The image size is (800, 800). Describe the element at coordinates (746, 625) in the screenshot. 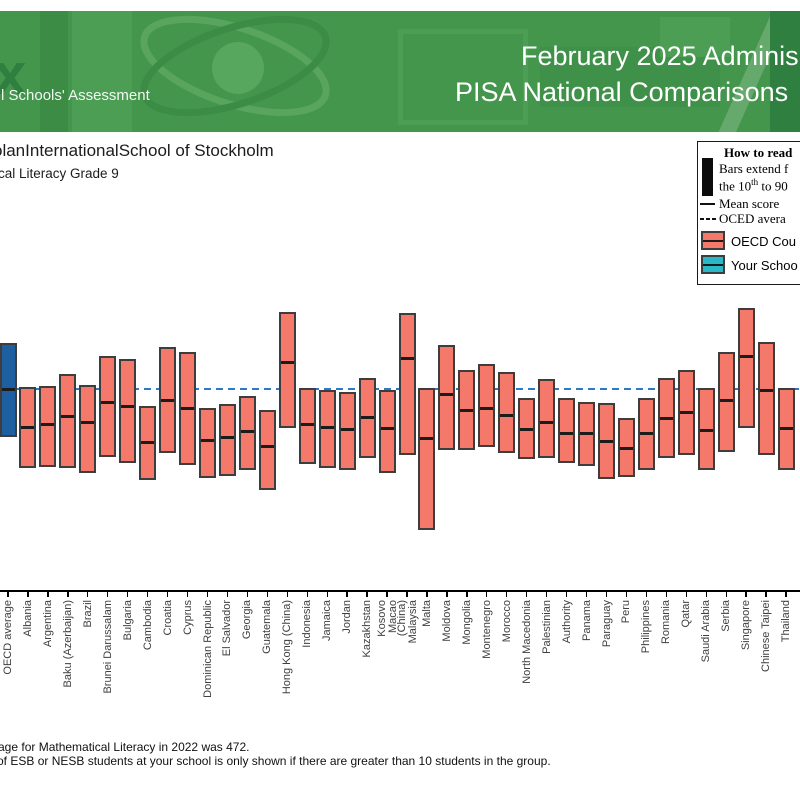

I see `x-axis-label: Singapore` at that location.